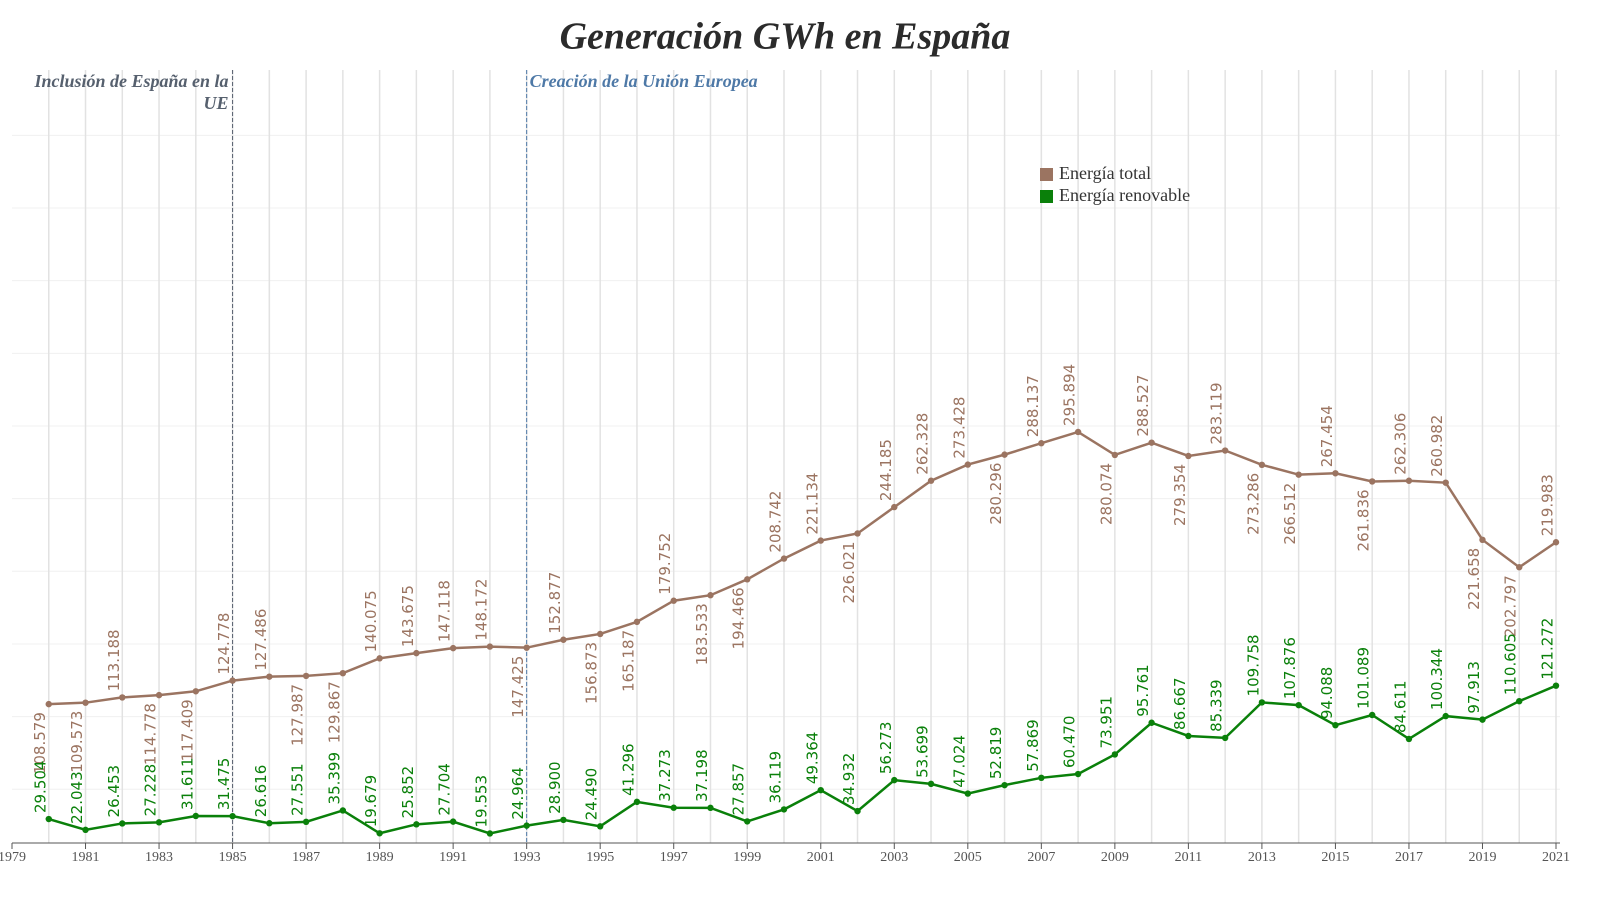  Describe the element at coordinates (1335, 857) in the screenshot. I see `x-tick-label: 2015` at that location.